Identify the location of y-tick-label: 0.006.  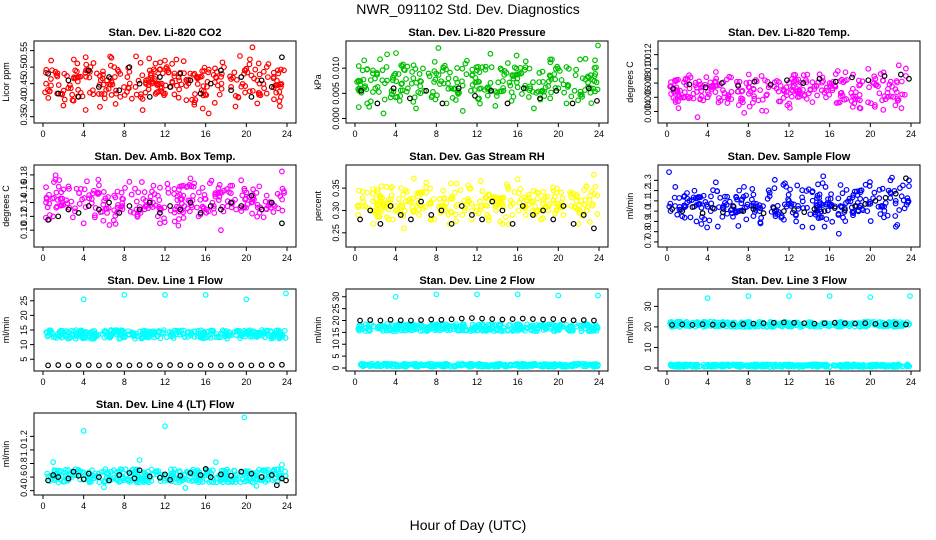
(648, 97).